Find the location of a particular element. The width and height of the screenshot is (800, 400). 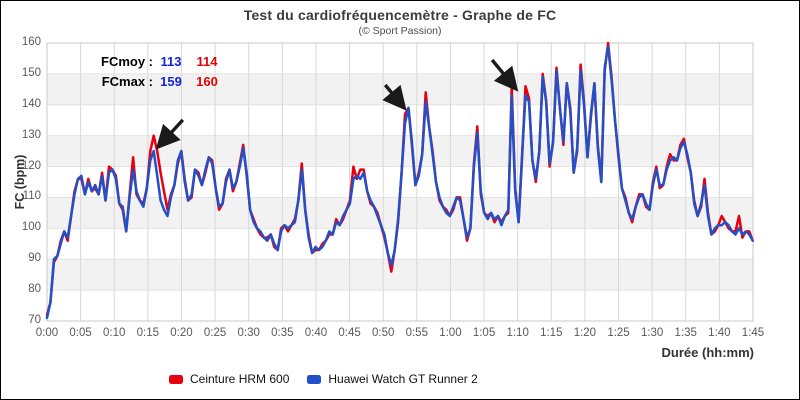

x-tick-label: 0:50 is located at coordinates (383, 333).